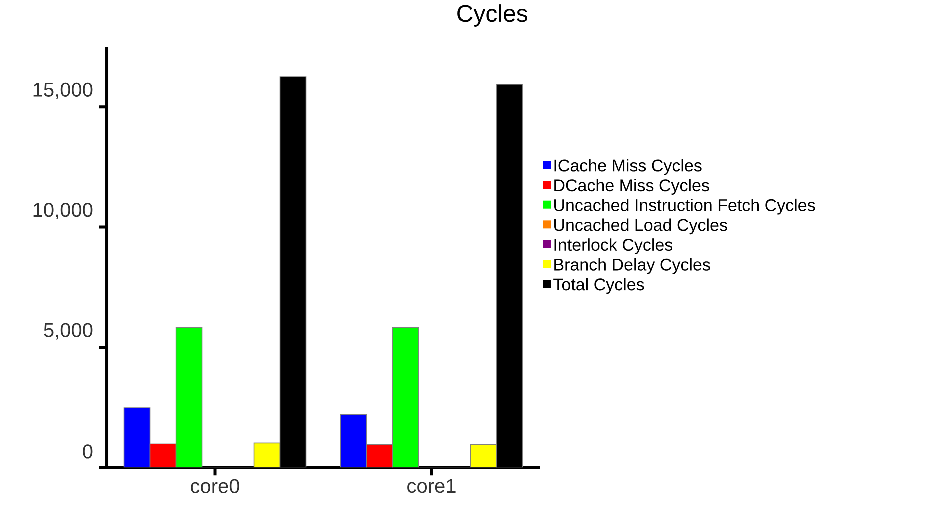 The height and width of the screenshot is (521, 945). What do you see at coordinates (63, 91) in the screenshot?
I see `y-tick-label: 15,000` at bounding box center [63, 91].